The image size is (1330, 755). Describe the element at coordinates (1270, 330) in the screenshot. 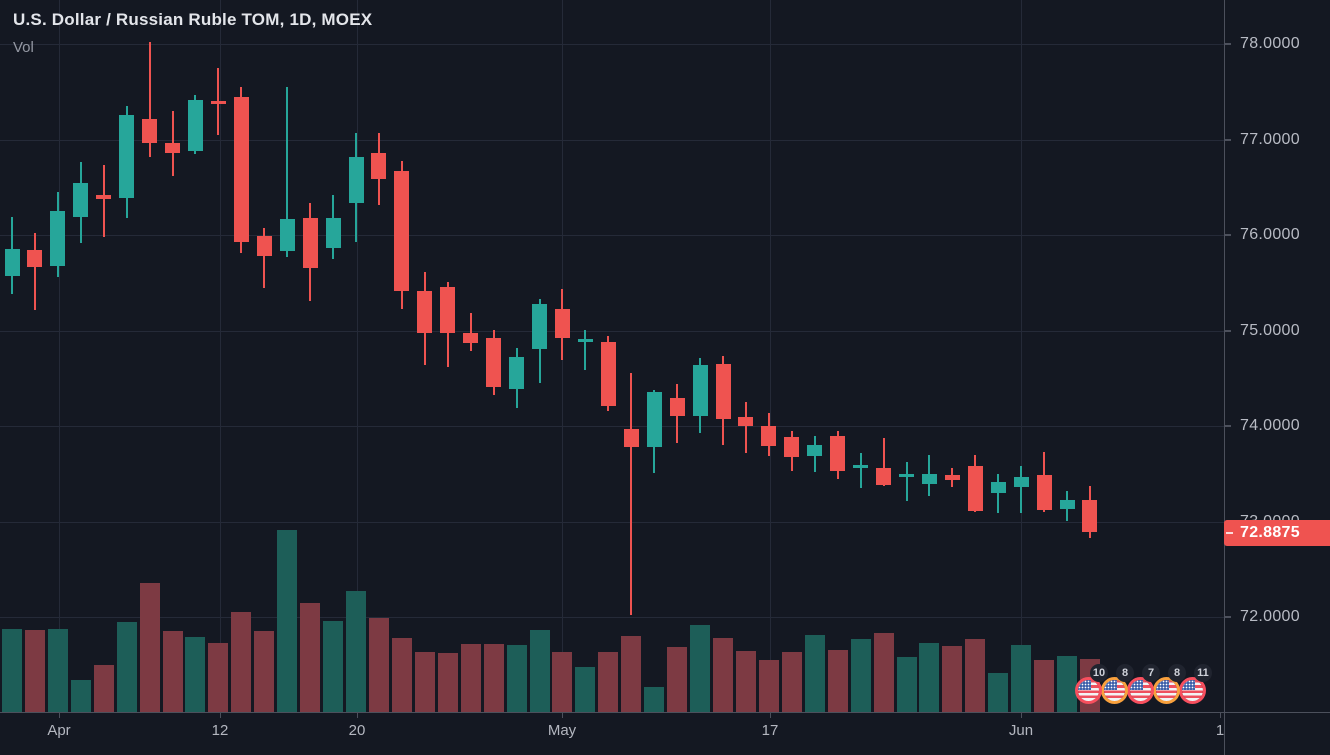

I see `price-tick-label: 75.0000` at that location.